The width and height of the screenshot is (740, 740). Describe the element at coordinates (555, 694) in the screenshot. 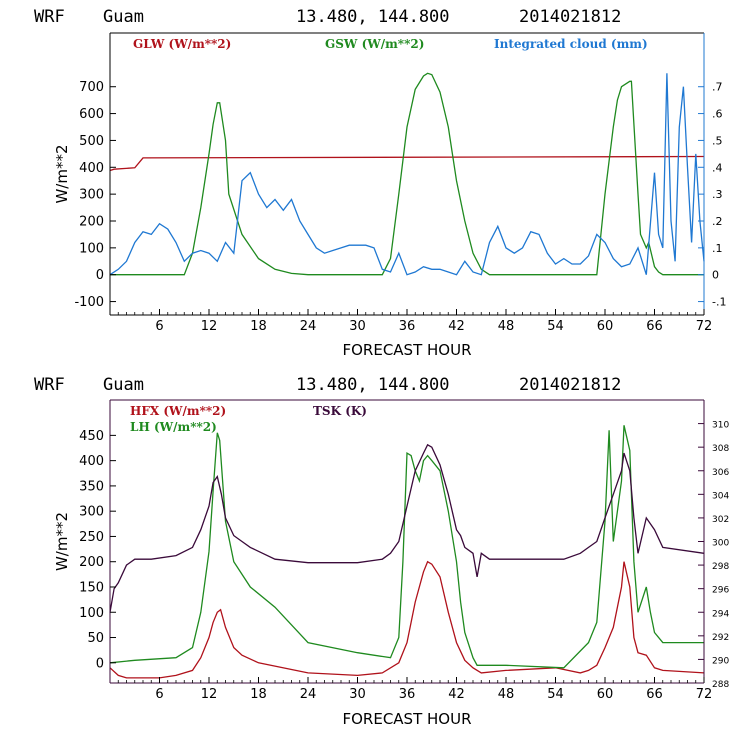

I see `bottom-x-tick-label: 54` at that location.